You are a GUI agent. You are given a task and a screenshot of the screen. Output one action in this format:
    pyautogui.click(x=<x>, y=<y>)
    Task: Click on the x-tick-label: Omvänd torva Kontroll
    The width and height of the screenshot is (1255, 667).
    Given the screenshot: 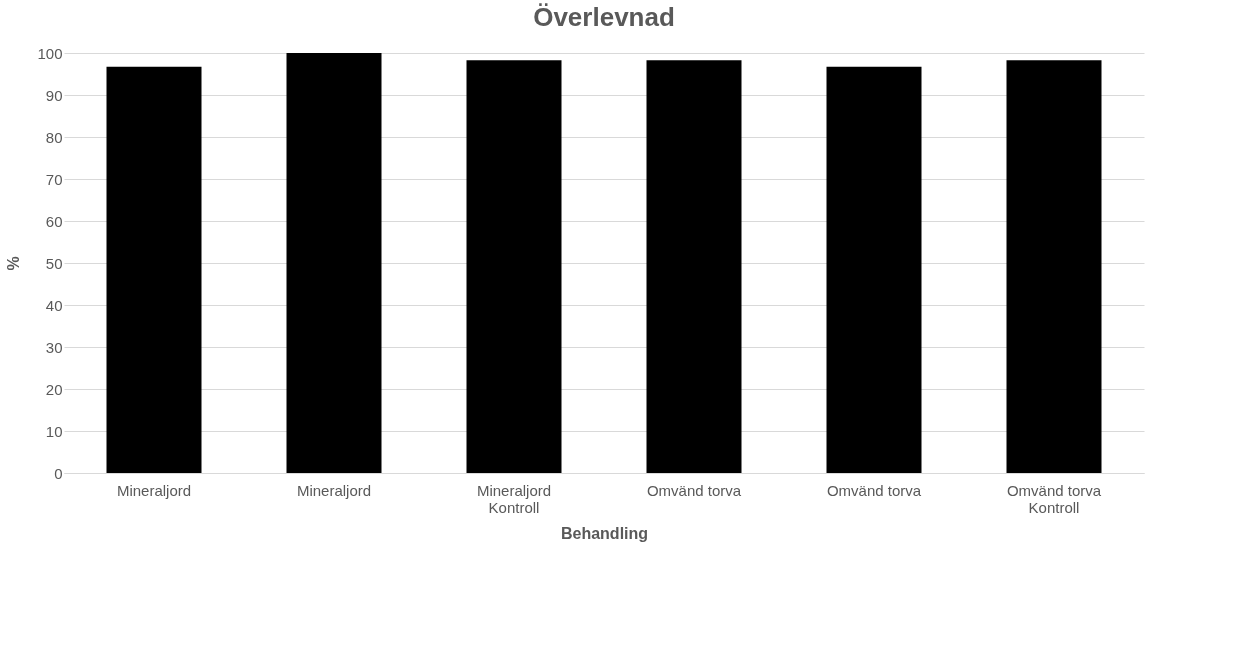 What is the action you would take?
    pyautogui.click(x=1054, y=498)
    